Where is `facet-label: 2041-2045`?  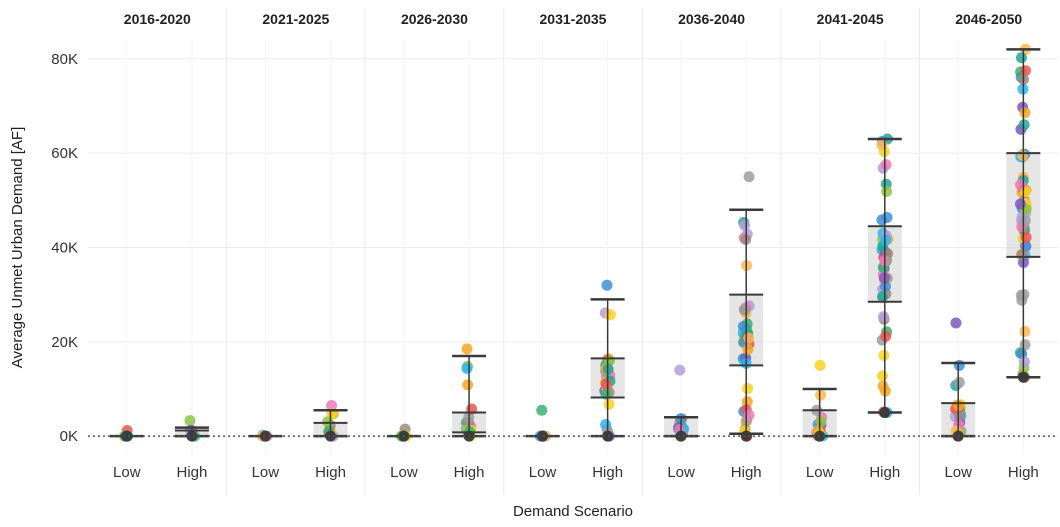 facet-label: 2041-2045 is located at coordinates (850, 19).